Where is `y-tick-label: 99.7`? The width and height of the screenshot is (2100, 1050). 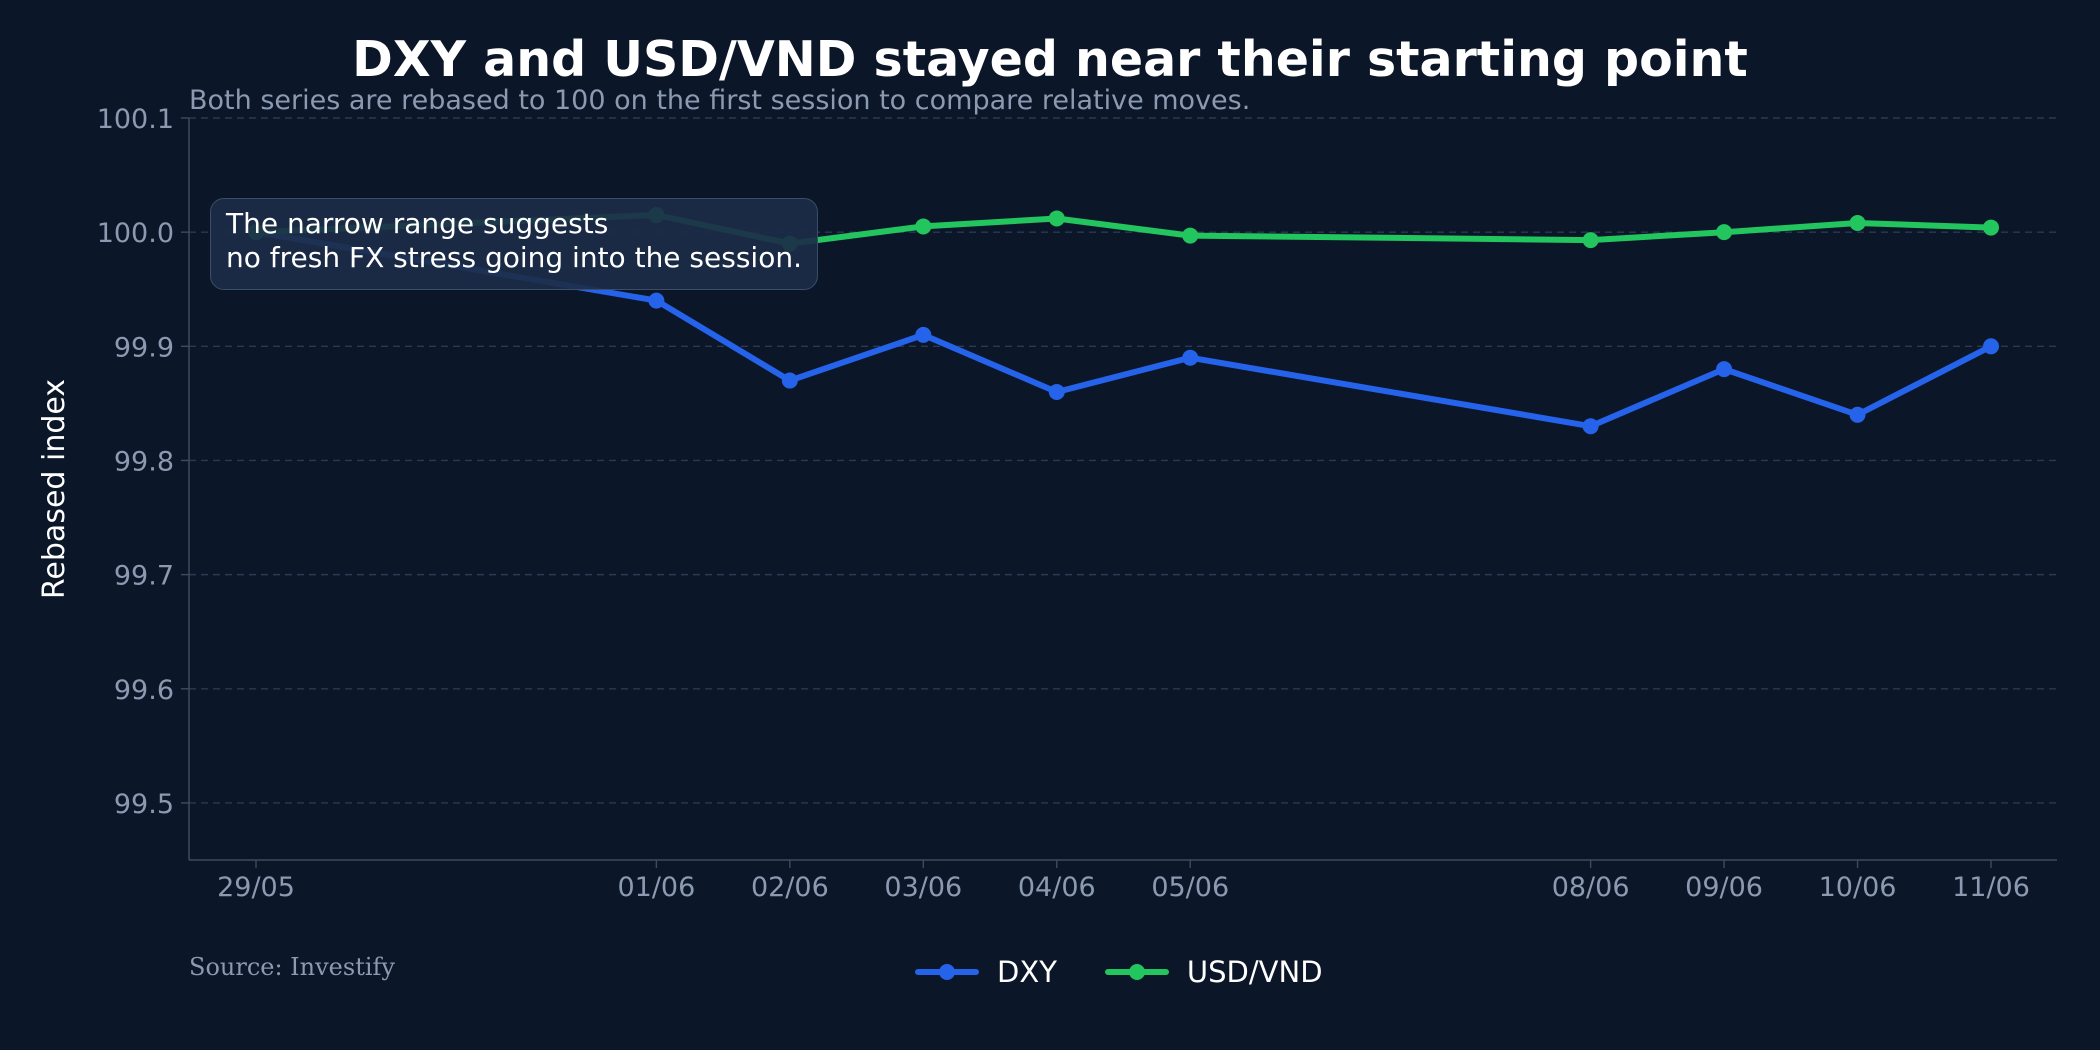 y-tick-label: 99.7 is located at coordinates (144, 576).